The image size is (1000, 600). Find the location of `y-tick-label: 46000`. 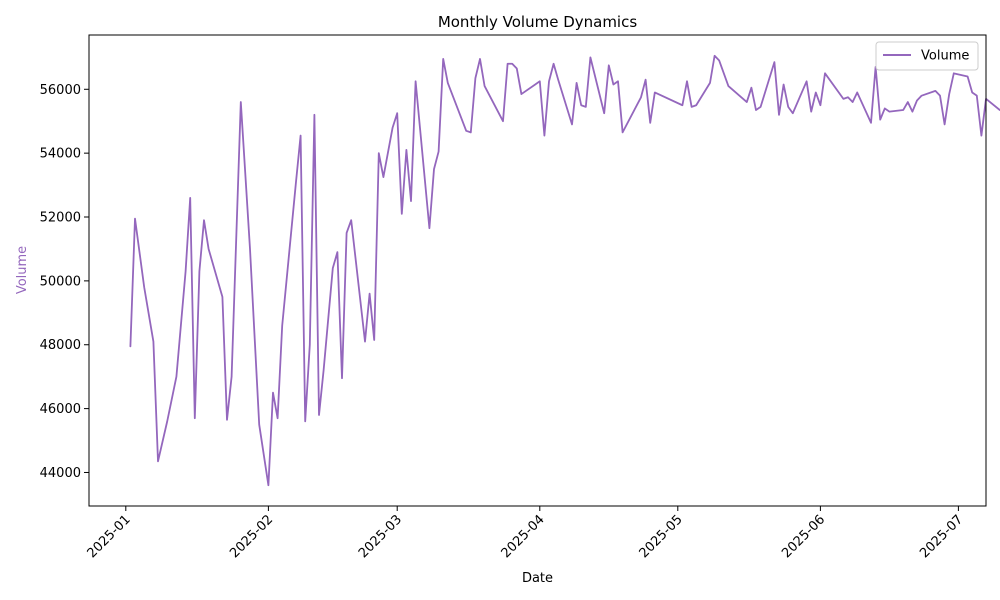

y-tick-label: 46000 is located at coordinates (60, 409).